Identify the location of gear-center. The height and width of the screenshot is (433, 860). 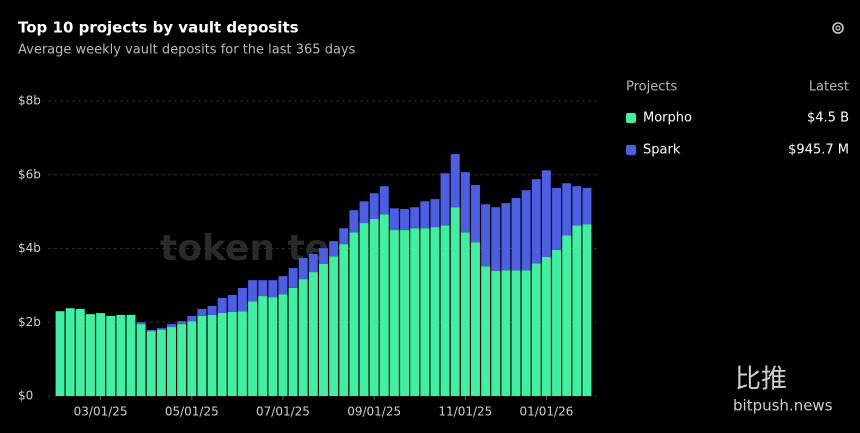
(838, 28).